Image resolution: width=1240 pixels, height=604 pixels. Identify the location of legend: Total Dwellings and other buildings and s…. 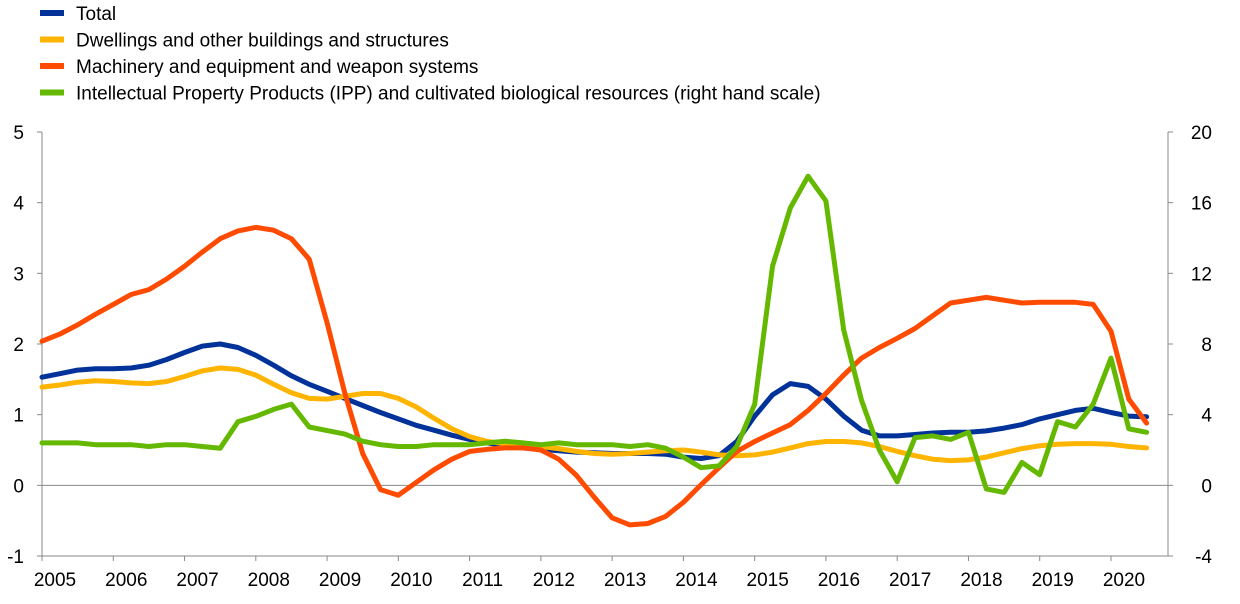
(430, 54).